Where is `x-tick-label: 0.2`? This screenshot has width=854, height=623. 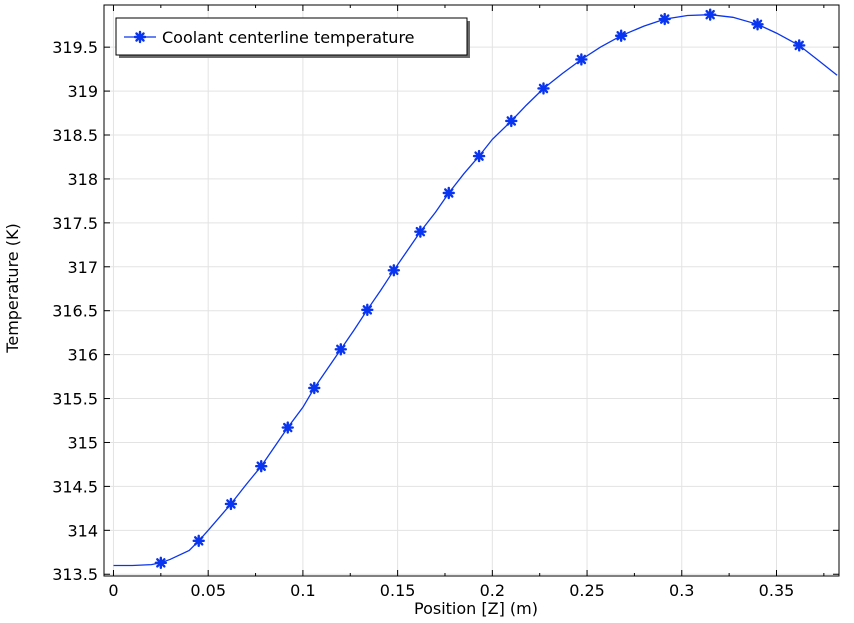 x-tick-label: 0.2 is located at coordinates (492, 590).